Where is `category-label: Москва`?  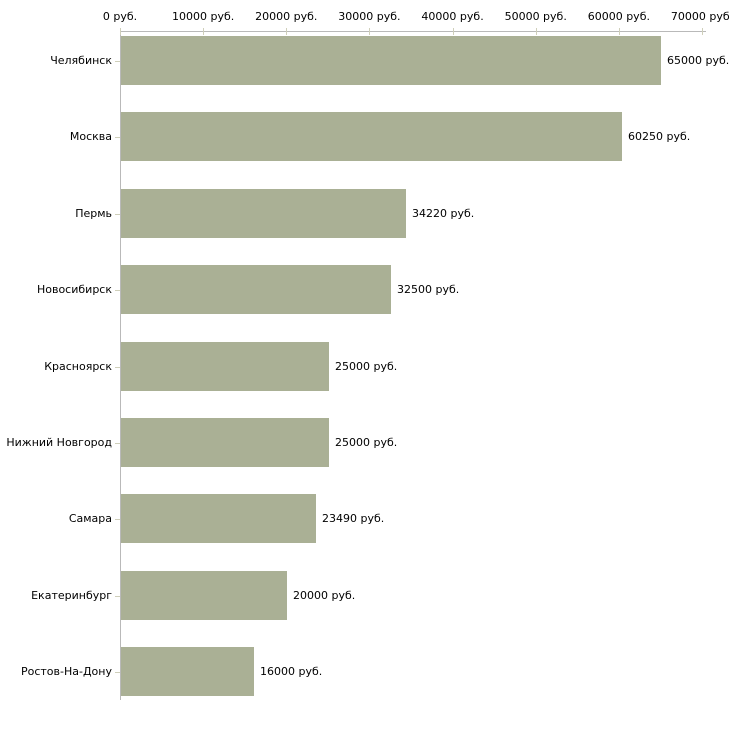
category-label: Москва is located at coordinates (90, 136).